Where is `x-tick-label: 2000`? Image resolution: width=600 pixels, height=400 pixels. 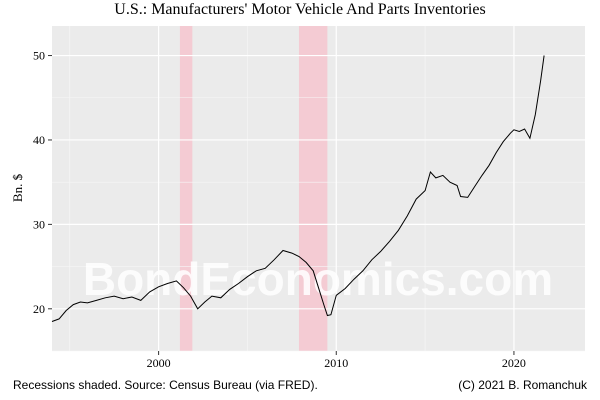
x-tick-label: 2000 is located at coordinates (159, 363).